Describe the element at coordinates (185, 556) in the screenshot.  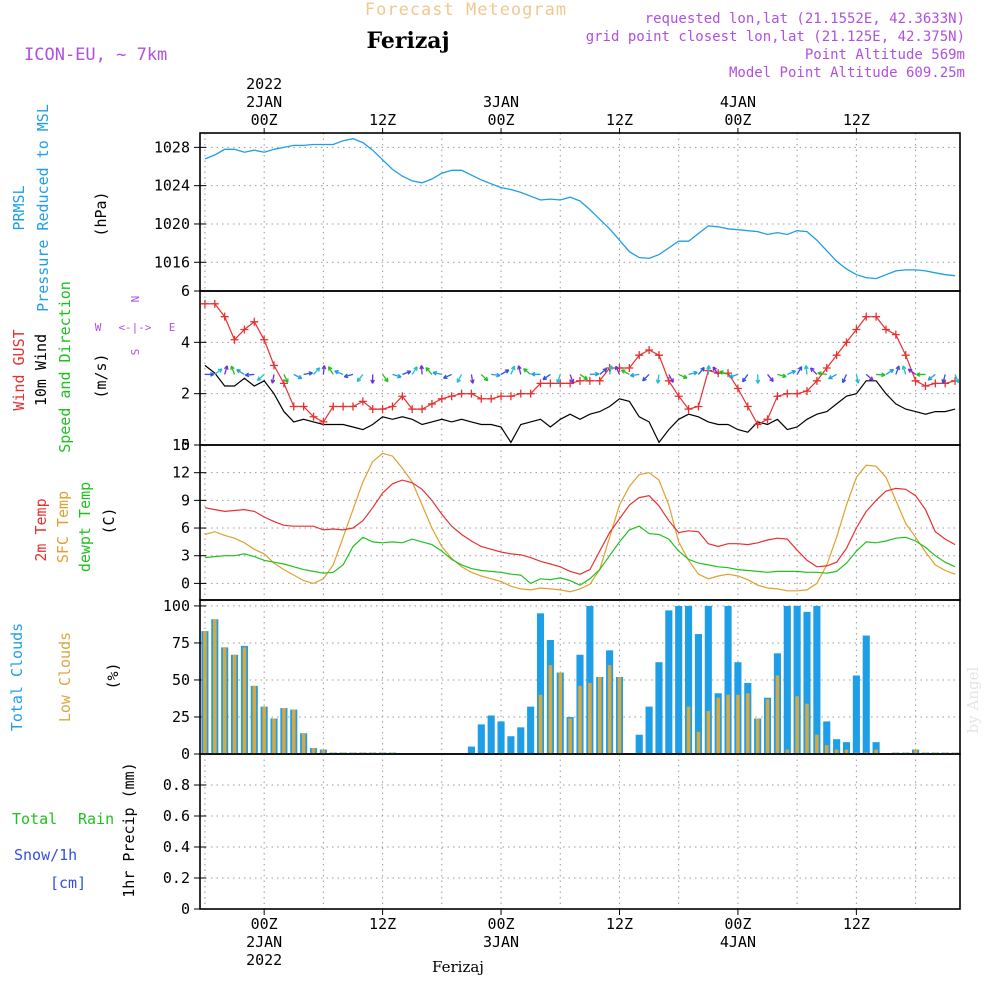
I see `y-tick-label: 3` at that location.